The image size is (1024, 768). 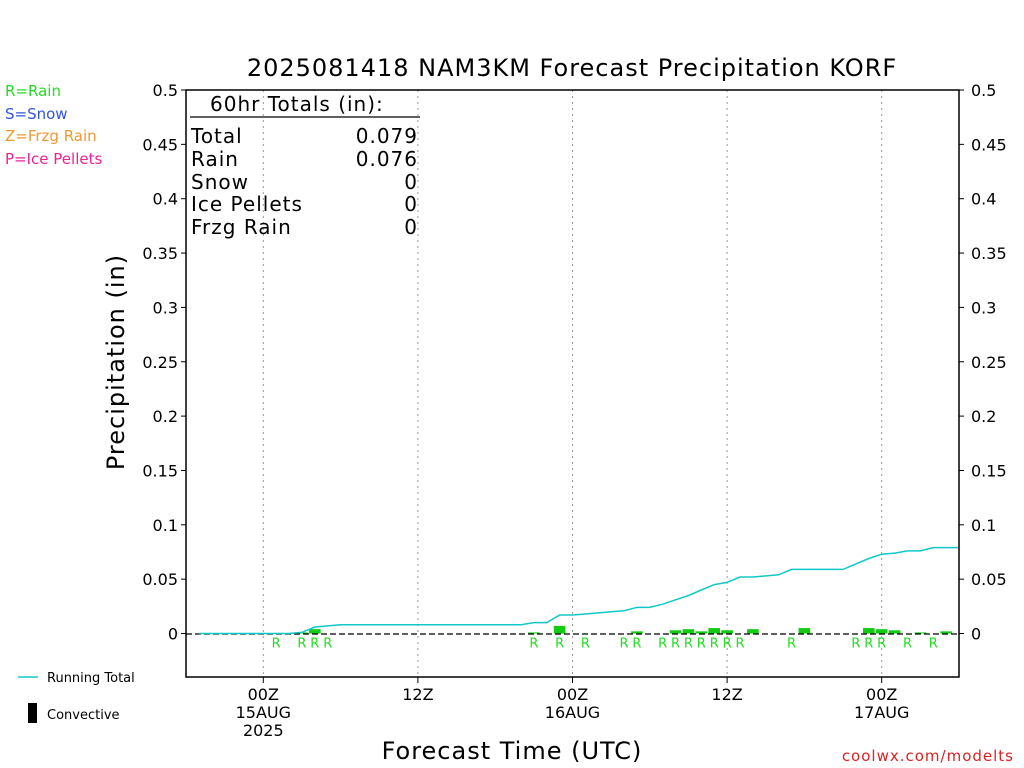 What do you see at coordinates (165, 525) in the screenshot?
I see `y-tick-label-left: 0.1` at bounding box center [165, 525].